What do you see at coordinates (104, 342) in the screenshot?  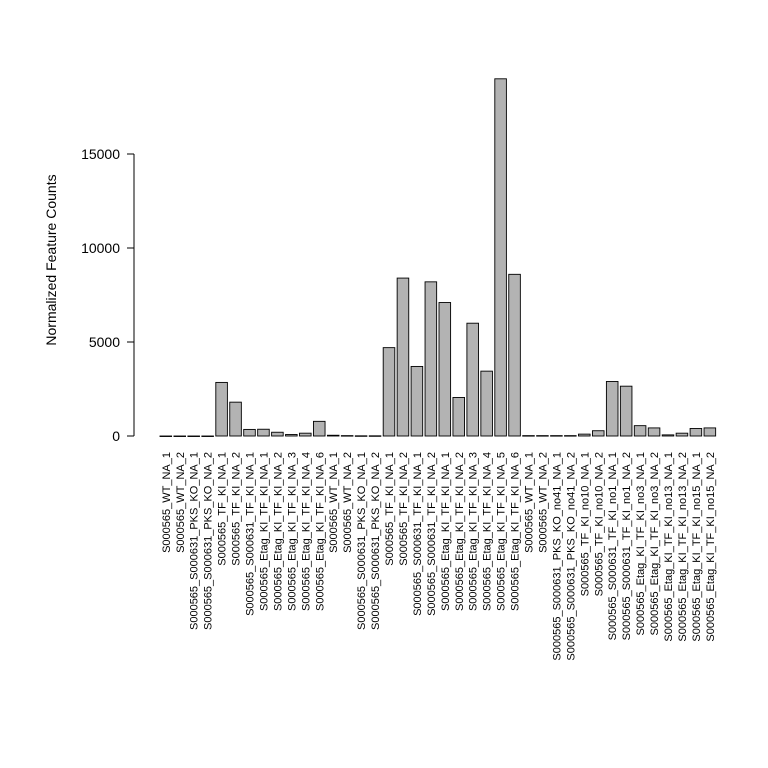 I see `y-tick-label: 5000` at bounding box center [104, 342].